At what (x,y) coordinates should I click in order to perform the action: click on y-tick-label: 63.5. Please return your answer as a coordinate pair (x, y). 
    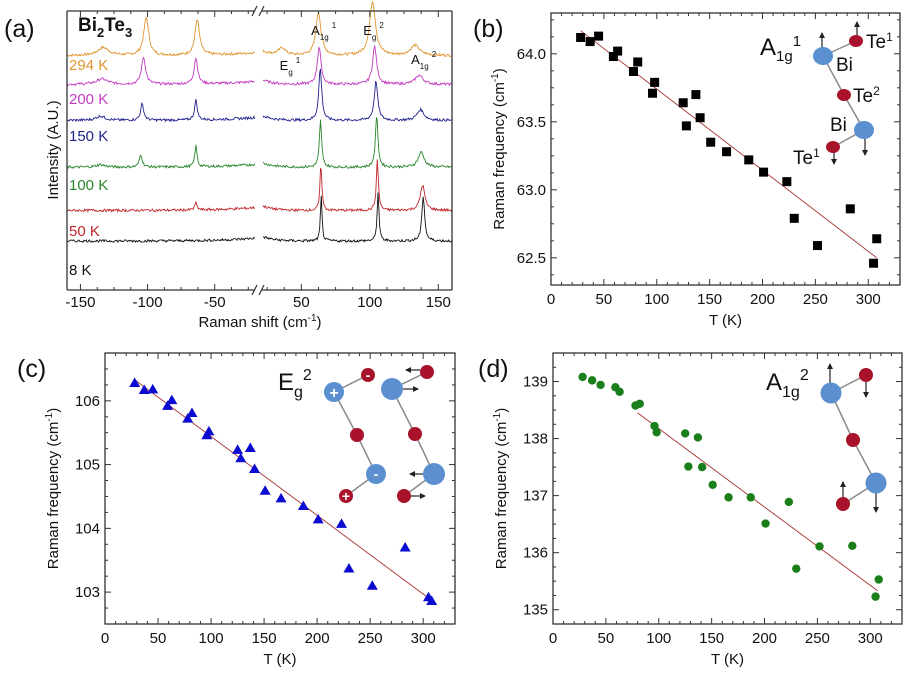
    Looking at the image, I should click on (531, 122).